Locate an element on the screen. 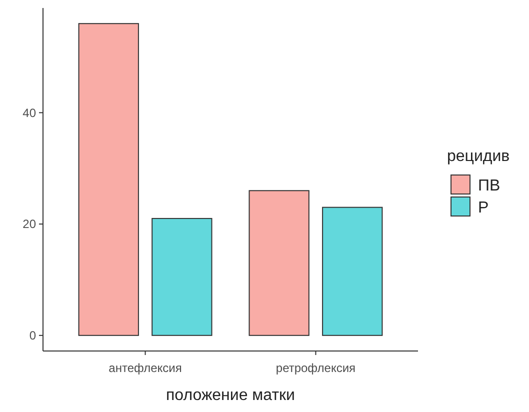  x-tick-label: антефлексия is located at coordinates (145, 368).